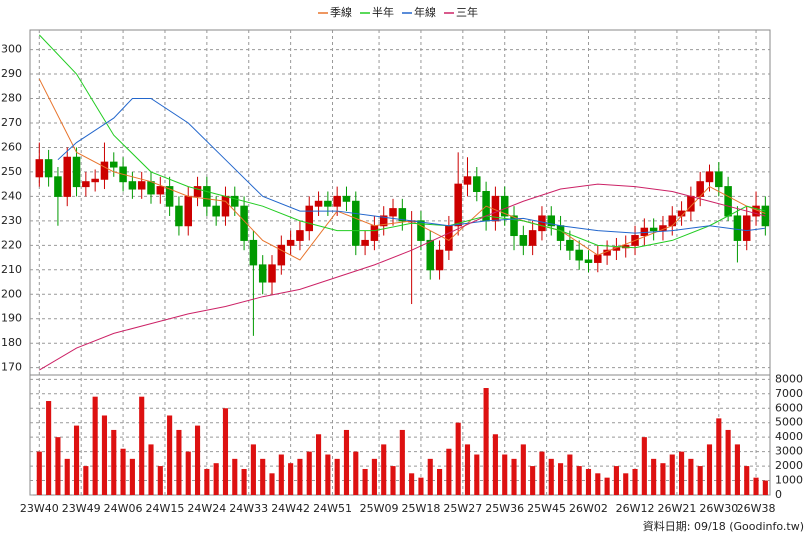 The height and width of the screenshot is (540, 808). What do you see at coordinates (379, 508) in the screenshot?
I see `x-tick-label: 25W09` at bounding box center [379, 508].